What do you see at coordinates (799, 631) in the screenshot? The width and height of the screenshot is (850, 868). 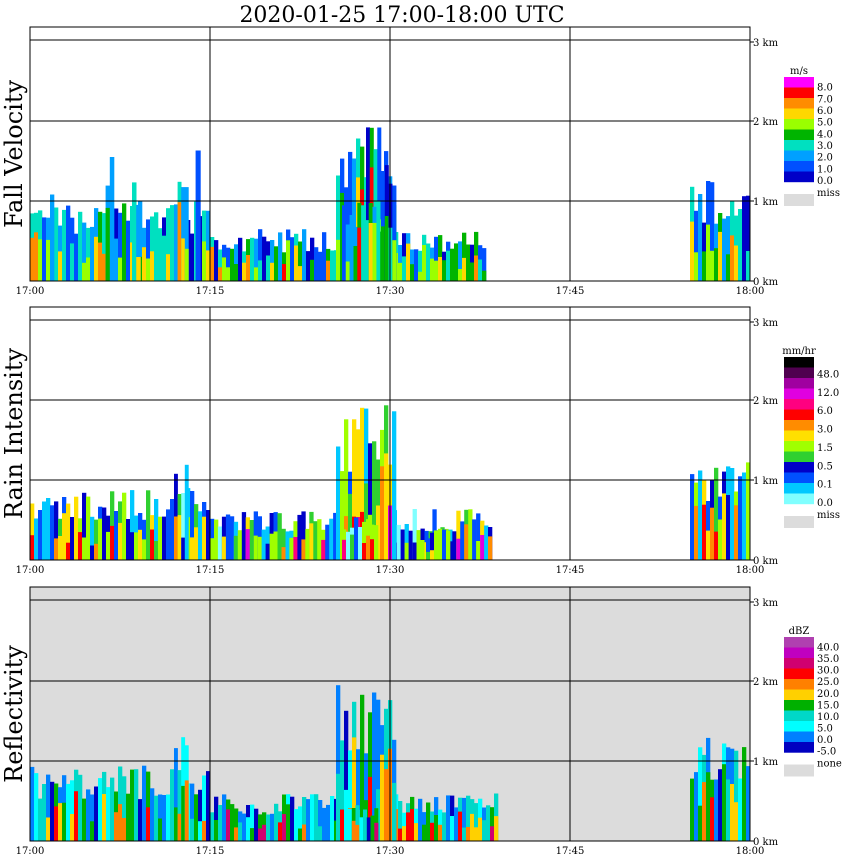 I see `colorbar-unit: dBZ` at bounding box center [799, 631].